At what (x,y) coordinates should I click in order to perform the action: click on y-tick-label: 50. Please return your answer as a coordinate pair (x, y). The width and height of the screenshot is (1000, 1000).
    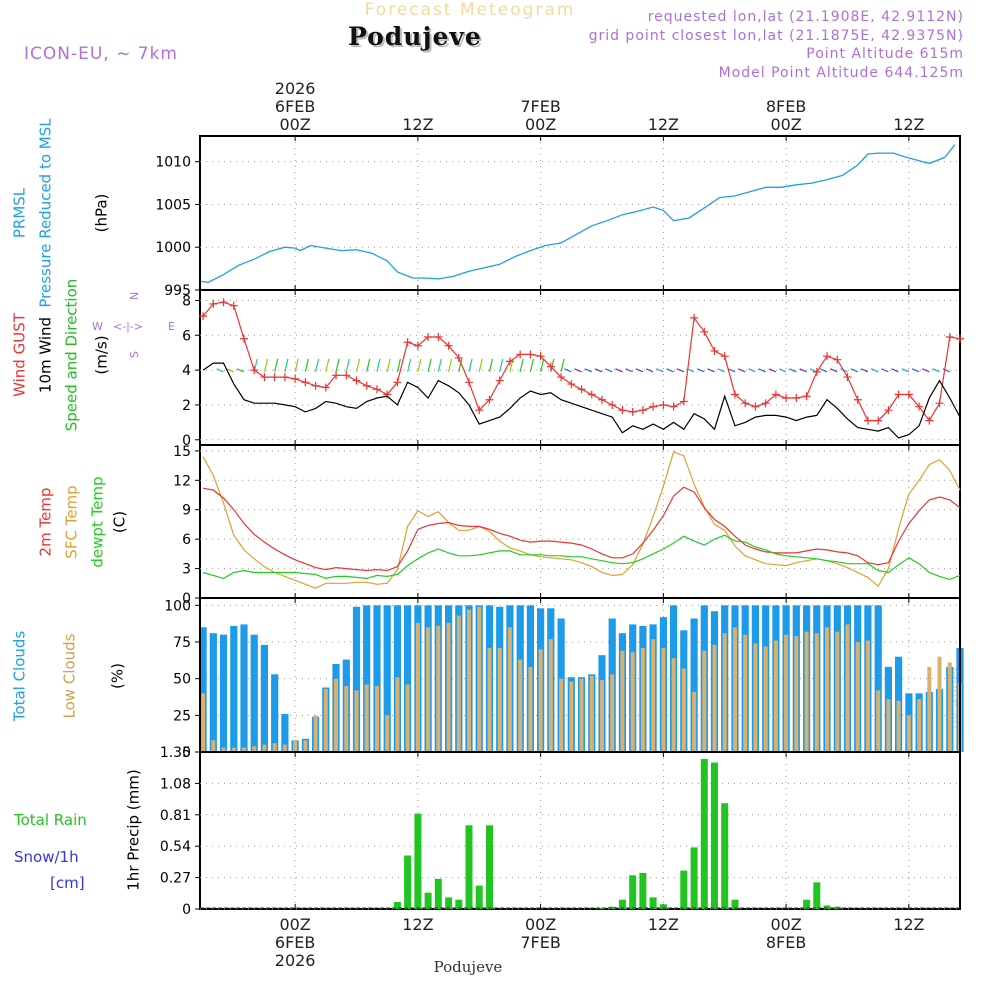
    Looking at the image, I should click on (182, 680).